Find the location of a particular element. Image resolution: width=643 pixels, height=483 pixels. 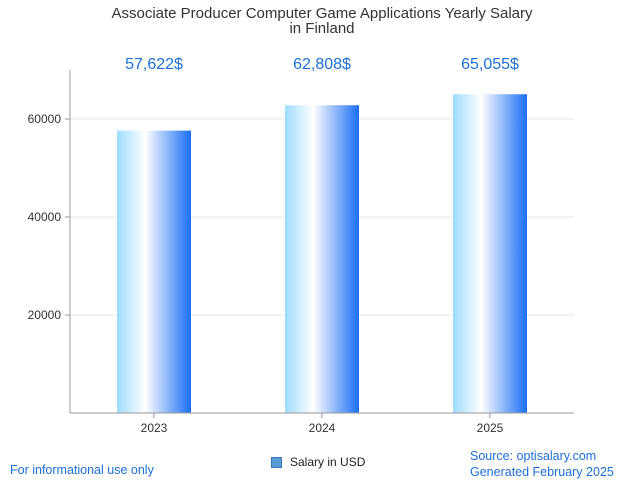

data-label-2024: 62,808$ is located at coordinates (322, 64).